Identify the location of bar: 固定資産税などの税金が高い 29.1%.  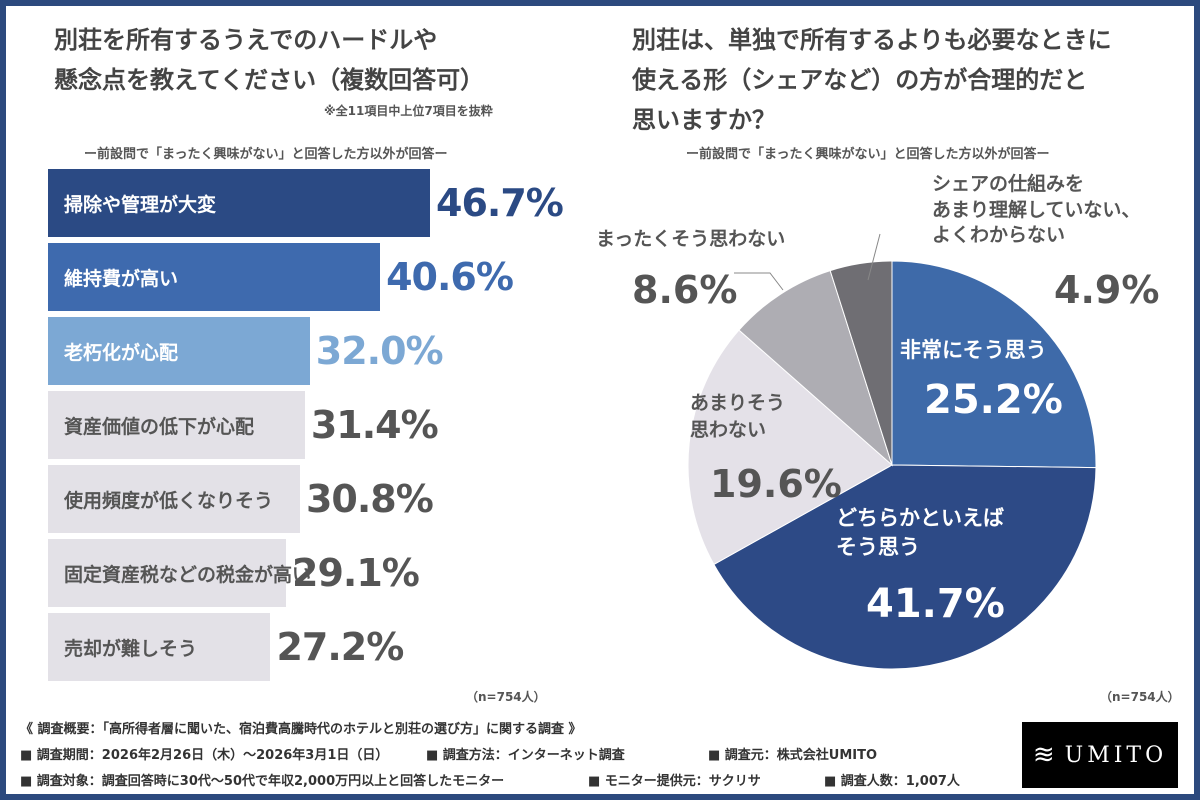
(234, 573).